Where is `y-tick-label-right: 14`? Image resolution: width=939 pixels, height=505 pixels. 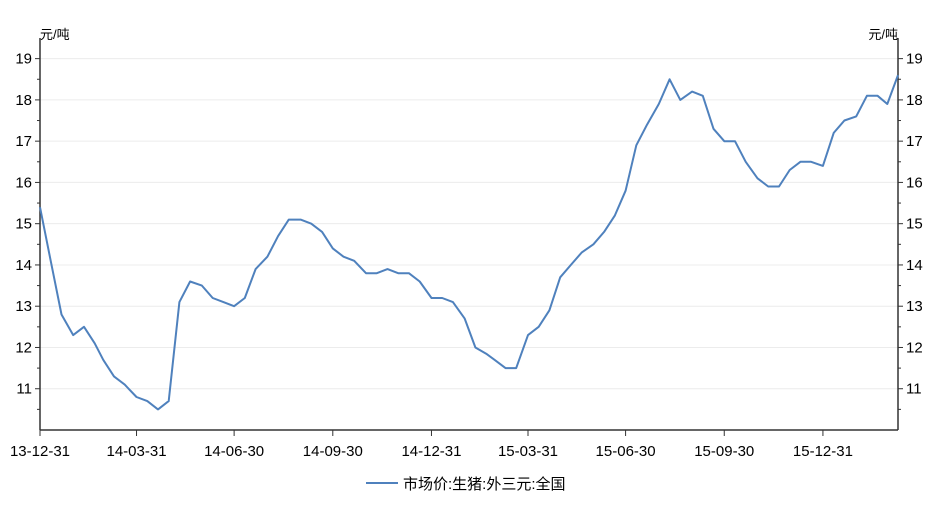
y-tick-label-right: 14 is located at coordinates (914, 265).